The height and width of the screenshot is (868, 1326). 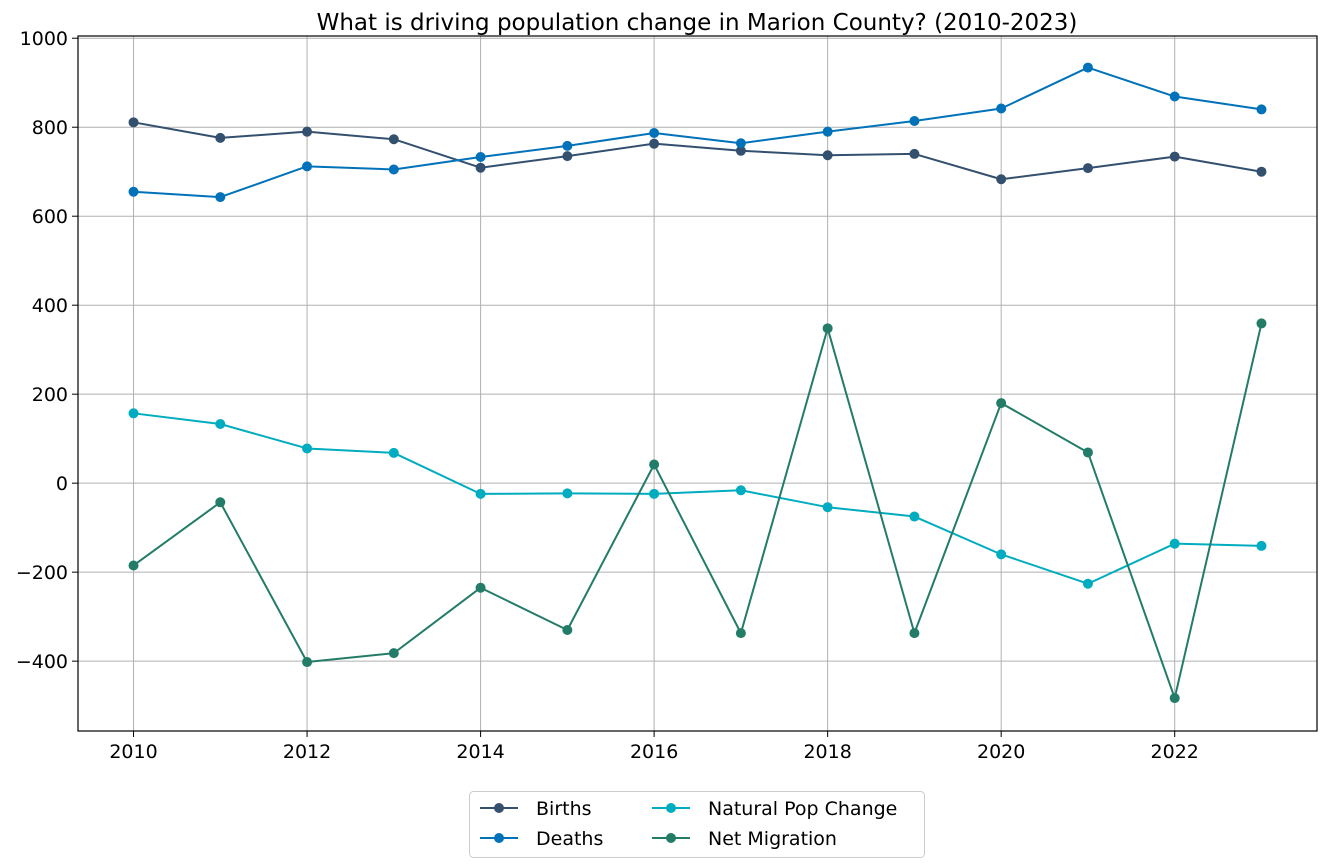 I want to click on legend-item-net-migration: Net Migration, so click(x=744, y=839).